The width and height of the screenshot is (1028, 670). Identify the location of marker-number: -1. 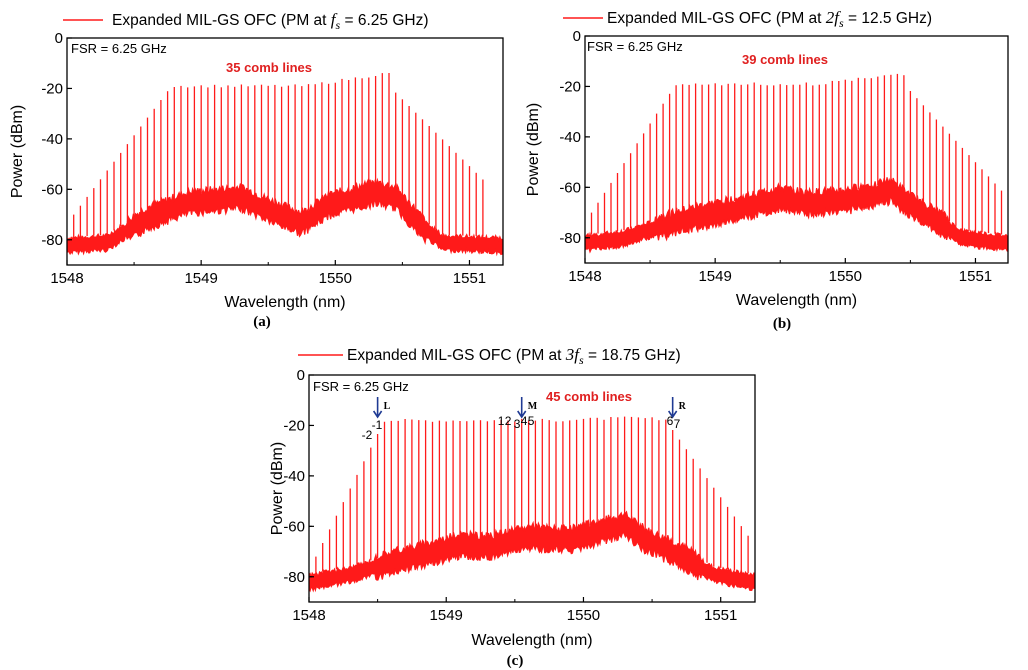
(377, 425).